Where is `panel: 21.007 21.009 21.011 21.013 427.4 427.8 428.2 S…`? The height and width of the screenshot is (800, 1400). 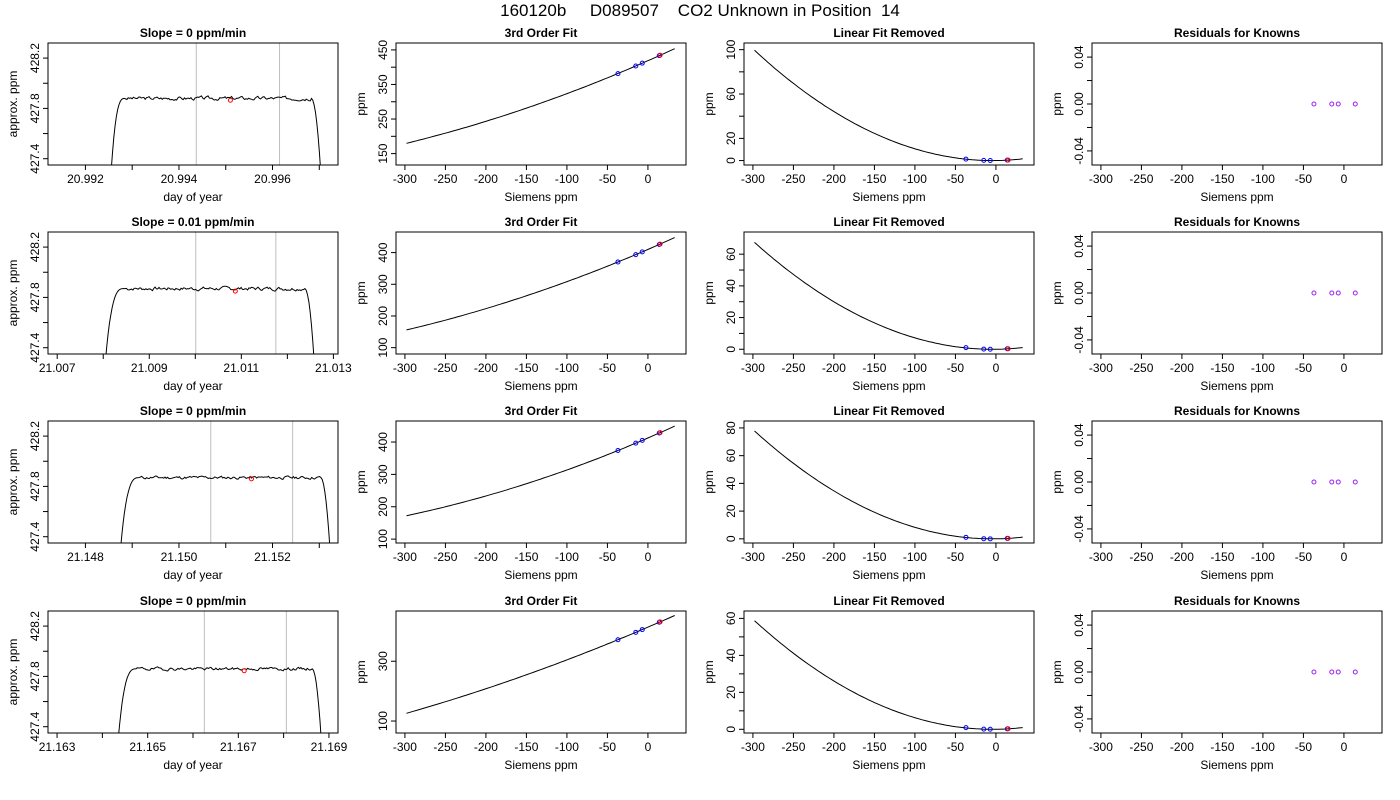
panel: 21.007 21.009 21.011 21.013 427.4 427.8 428.2 S… is located at coordinates (179, 304).